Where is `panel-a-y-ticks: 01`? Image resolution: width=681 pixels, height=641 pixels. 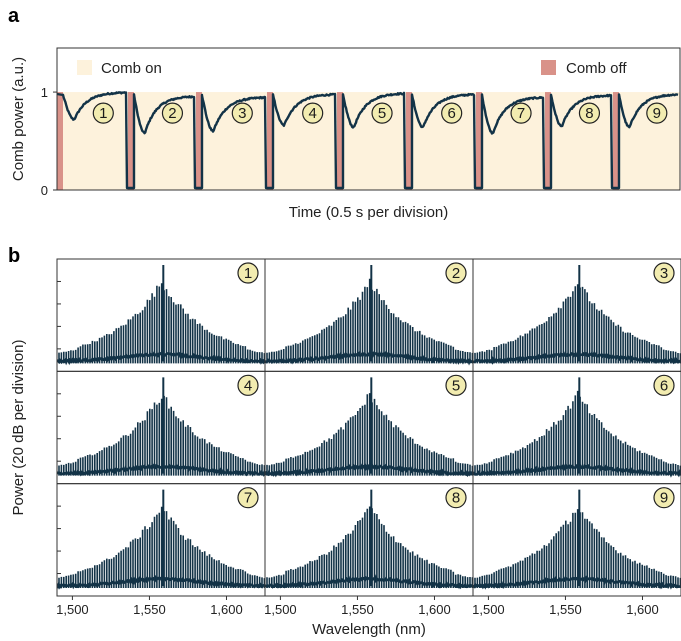
panel-a-y-ticks: 01 is located at coordinates (49, 141).